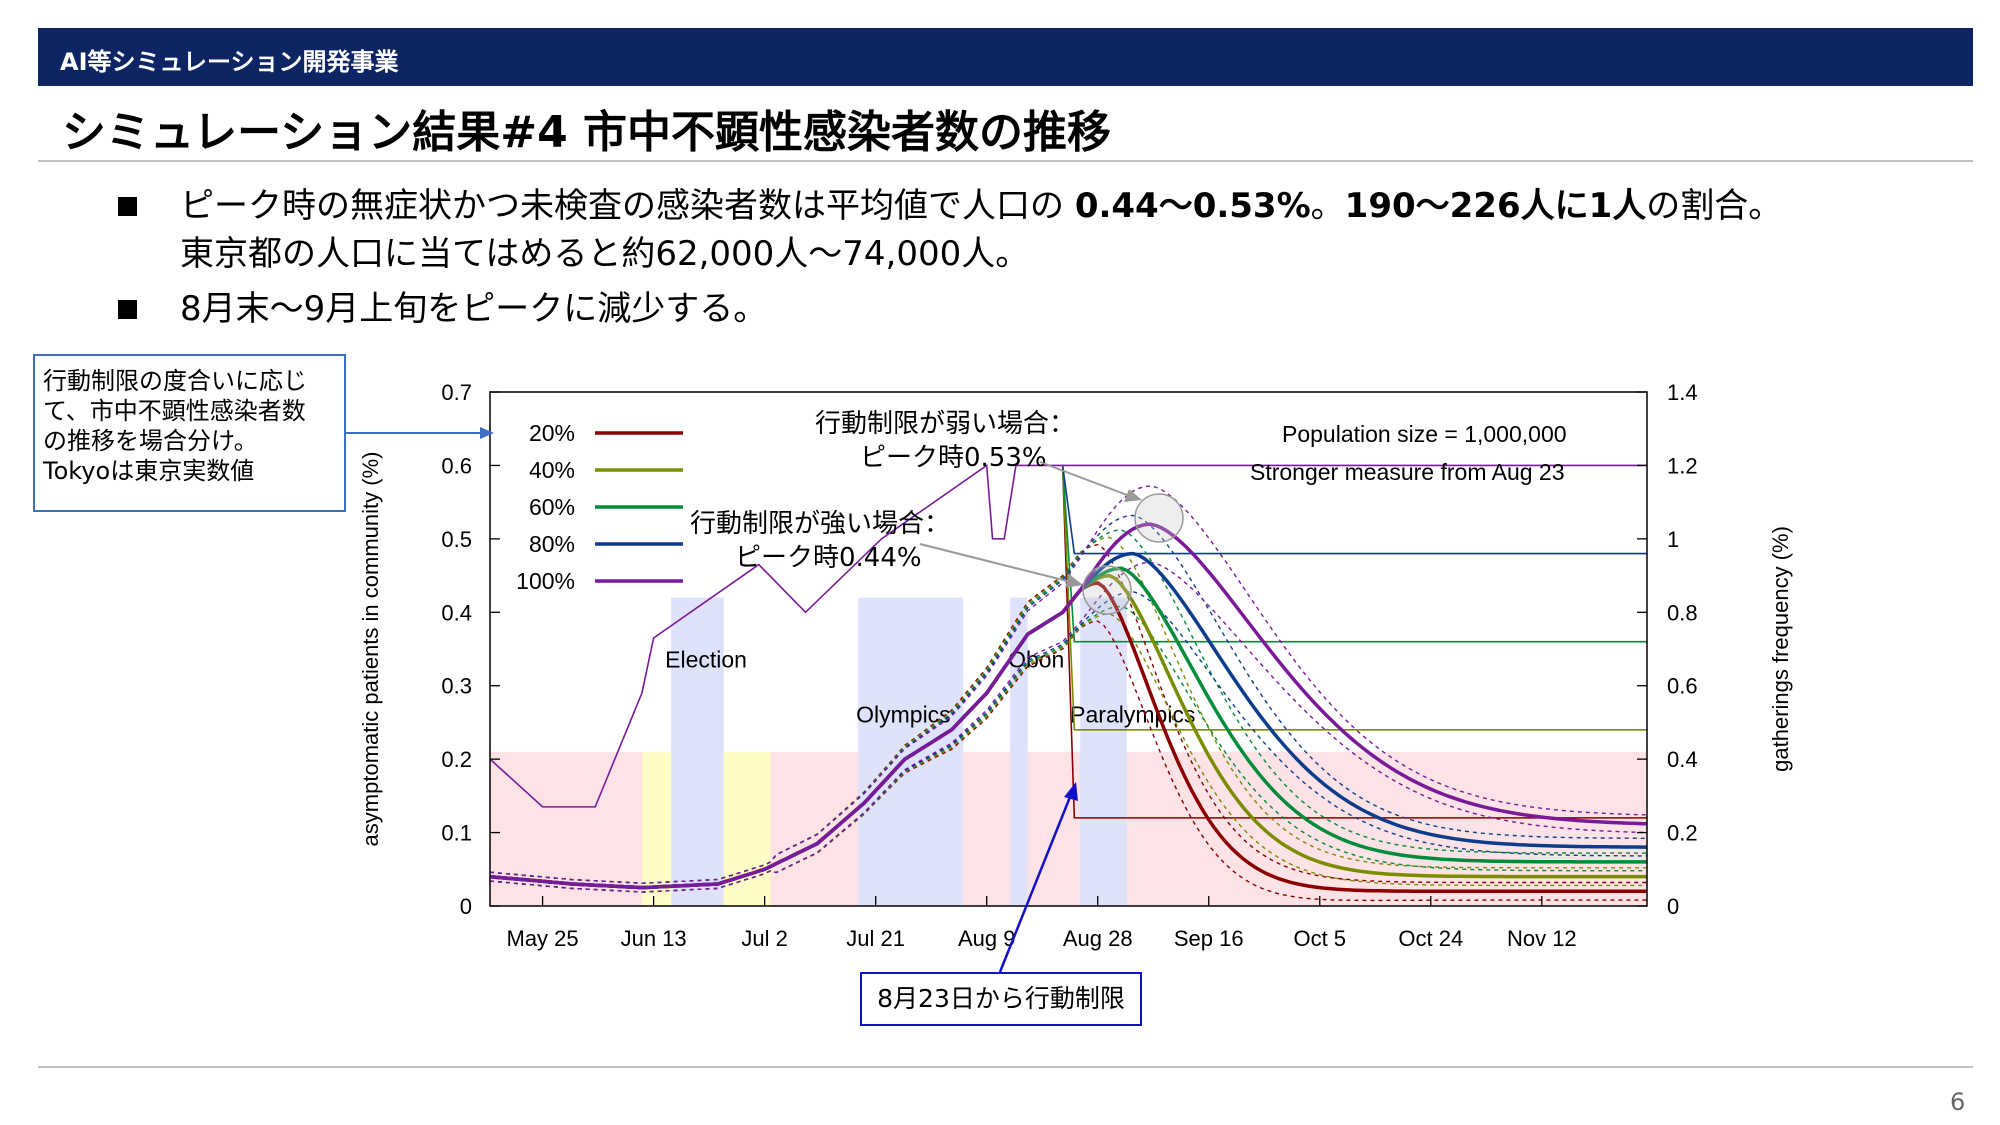 Image resolution: width=2000 pixels, height=1125 pixels. Describe the element at coordinates (776, 635) in the screenshot. I see `gathering-history-line` at that location.